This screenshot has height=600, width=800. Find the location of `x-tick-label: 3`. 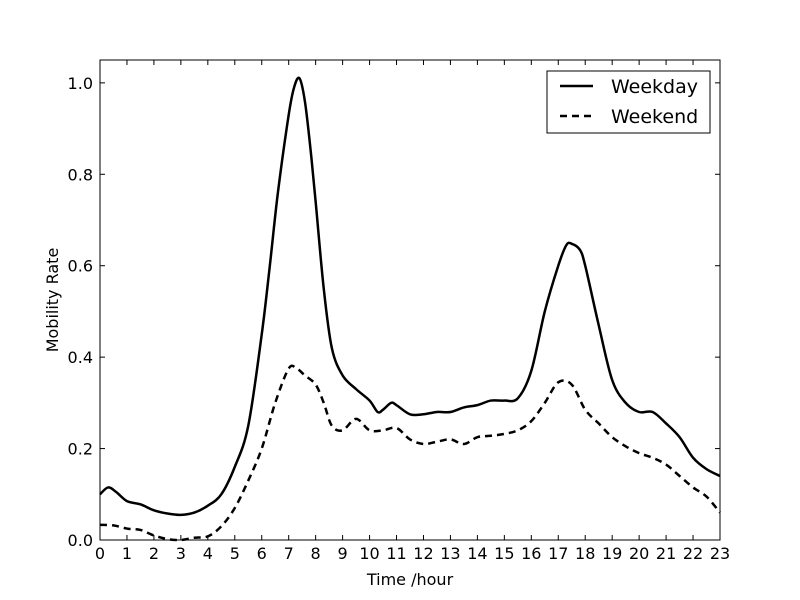

x-tick-label: 3 is located at coordinates (181, 553).